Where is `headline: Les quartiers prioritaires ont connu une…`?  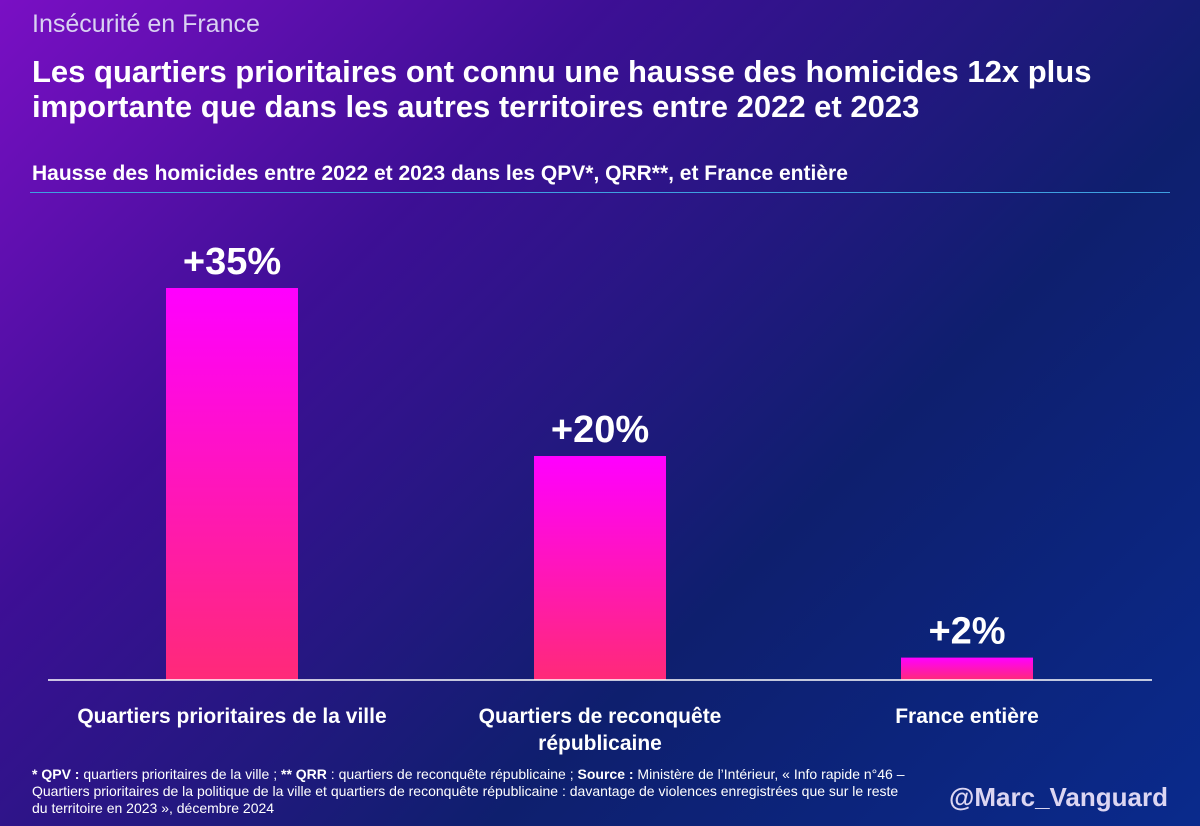 headline: Les quartiers prioritaires ont connu une… is located at coordinates (562, 89).